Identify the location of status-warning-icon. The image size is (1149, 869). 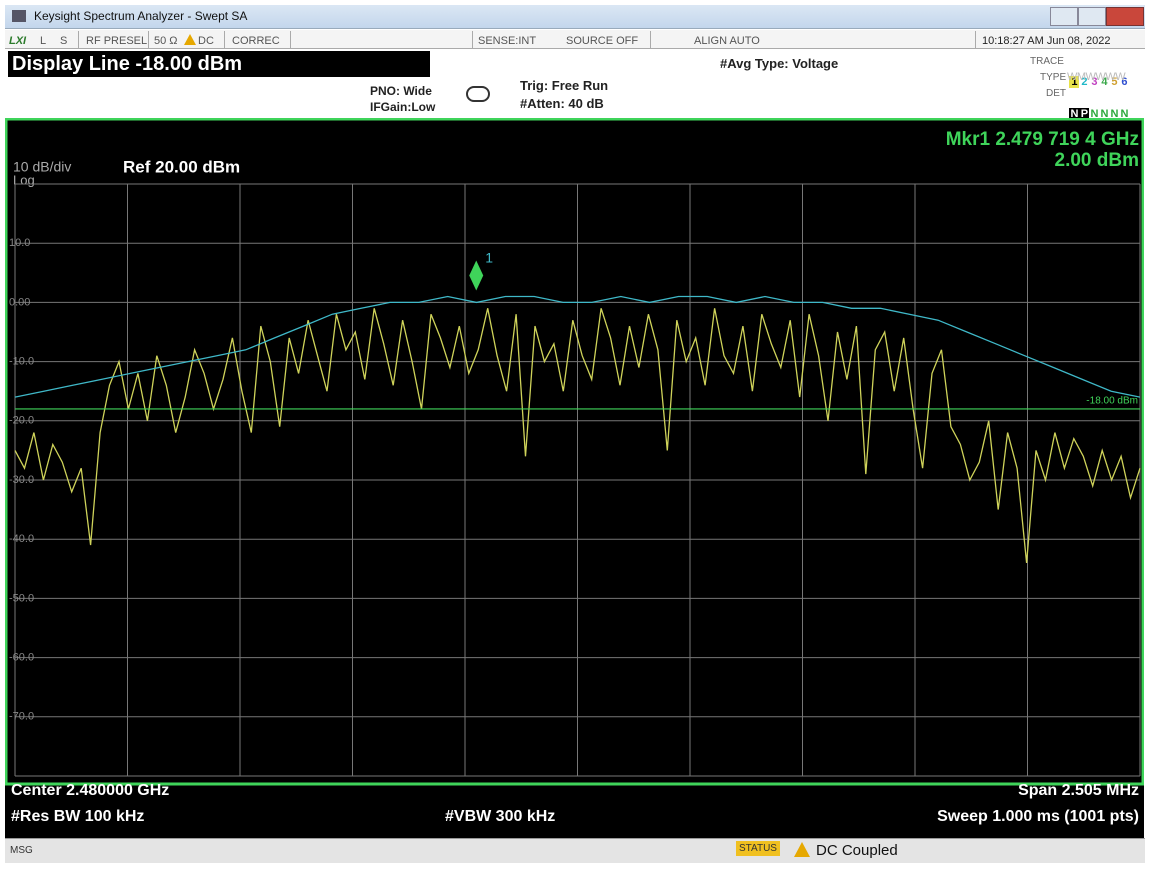
(802, 849).